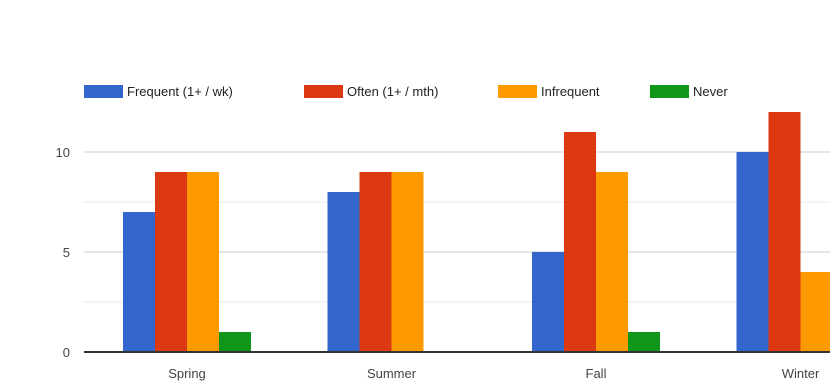 This screenshot has height=383, width=830. I want to click on bar-fall-often, so click(580, 242).